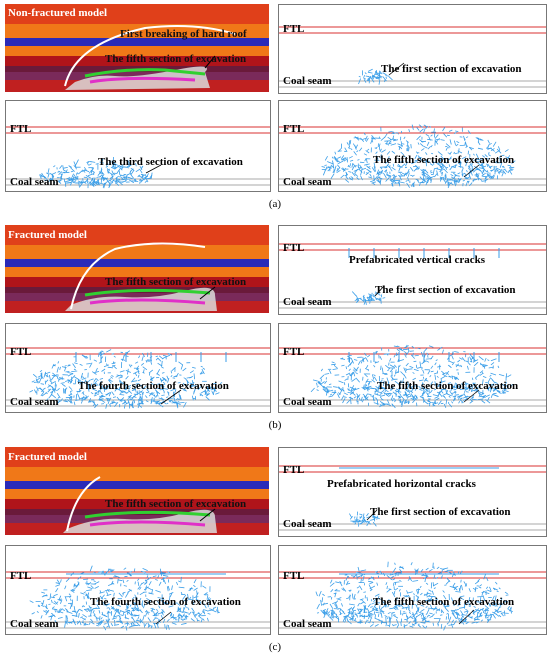 The width and height of the screenshot is (550, 665). Describe the element at coordinates (183, 34) in the screenshot. I see `model-annotation: First breaking of hard roof` at that location.